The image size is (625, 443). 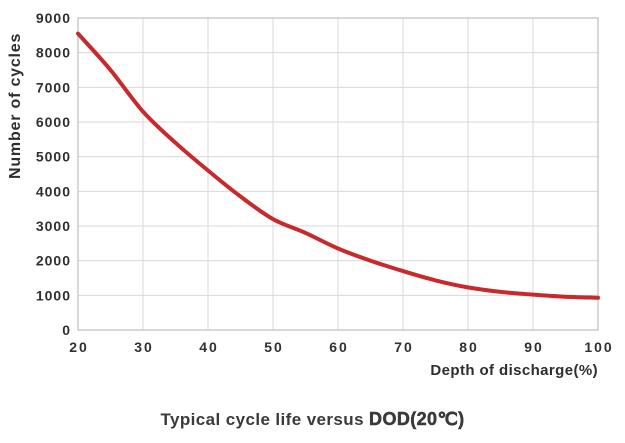 What do you see at coordinates (53, 261) in the screenshot?
I see `y-tick-label: 2000` at bounding box center [53, 261].